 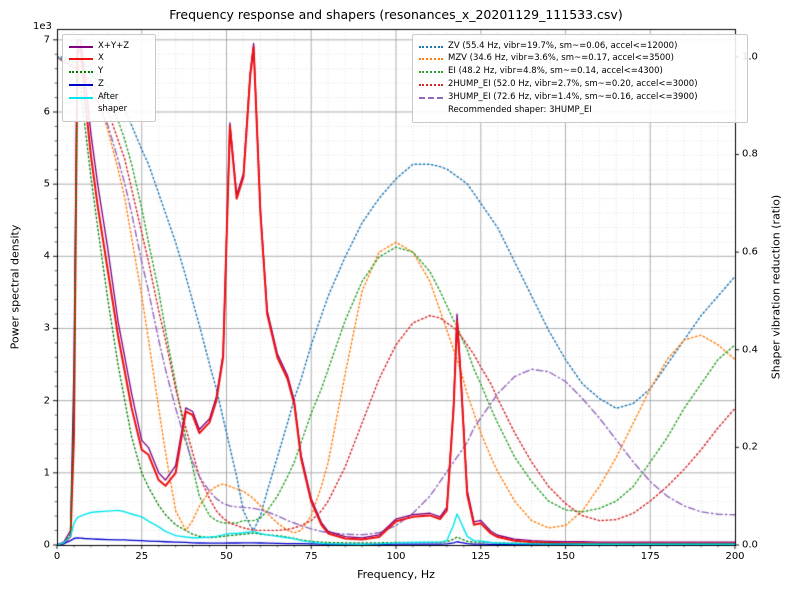 What do you see at coordinates (750, 252) in the screenshot?
I see `right-y-tick-label: 0.6` at bounding box center [750, 252].